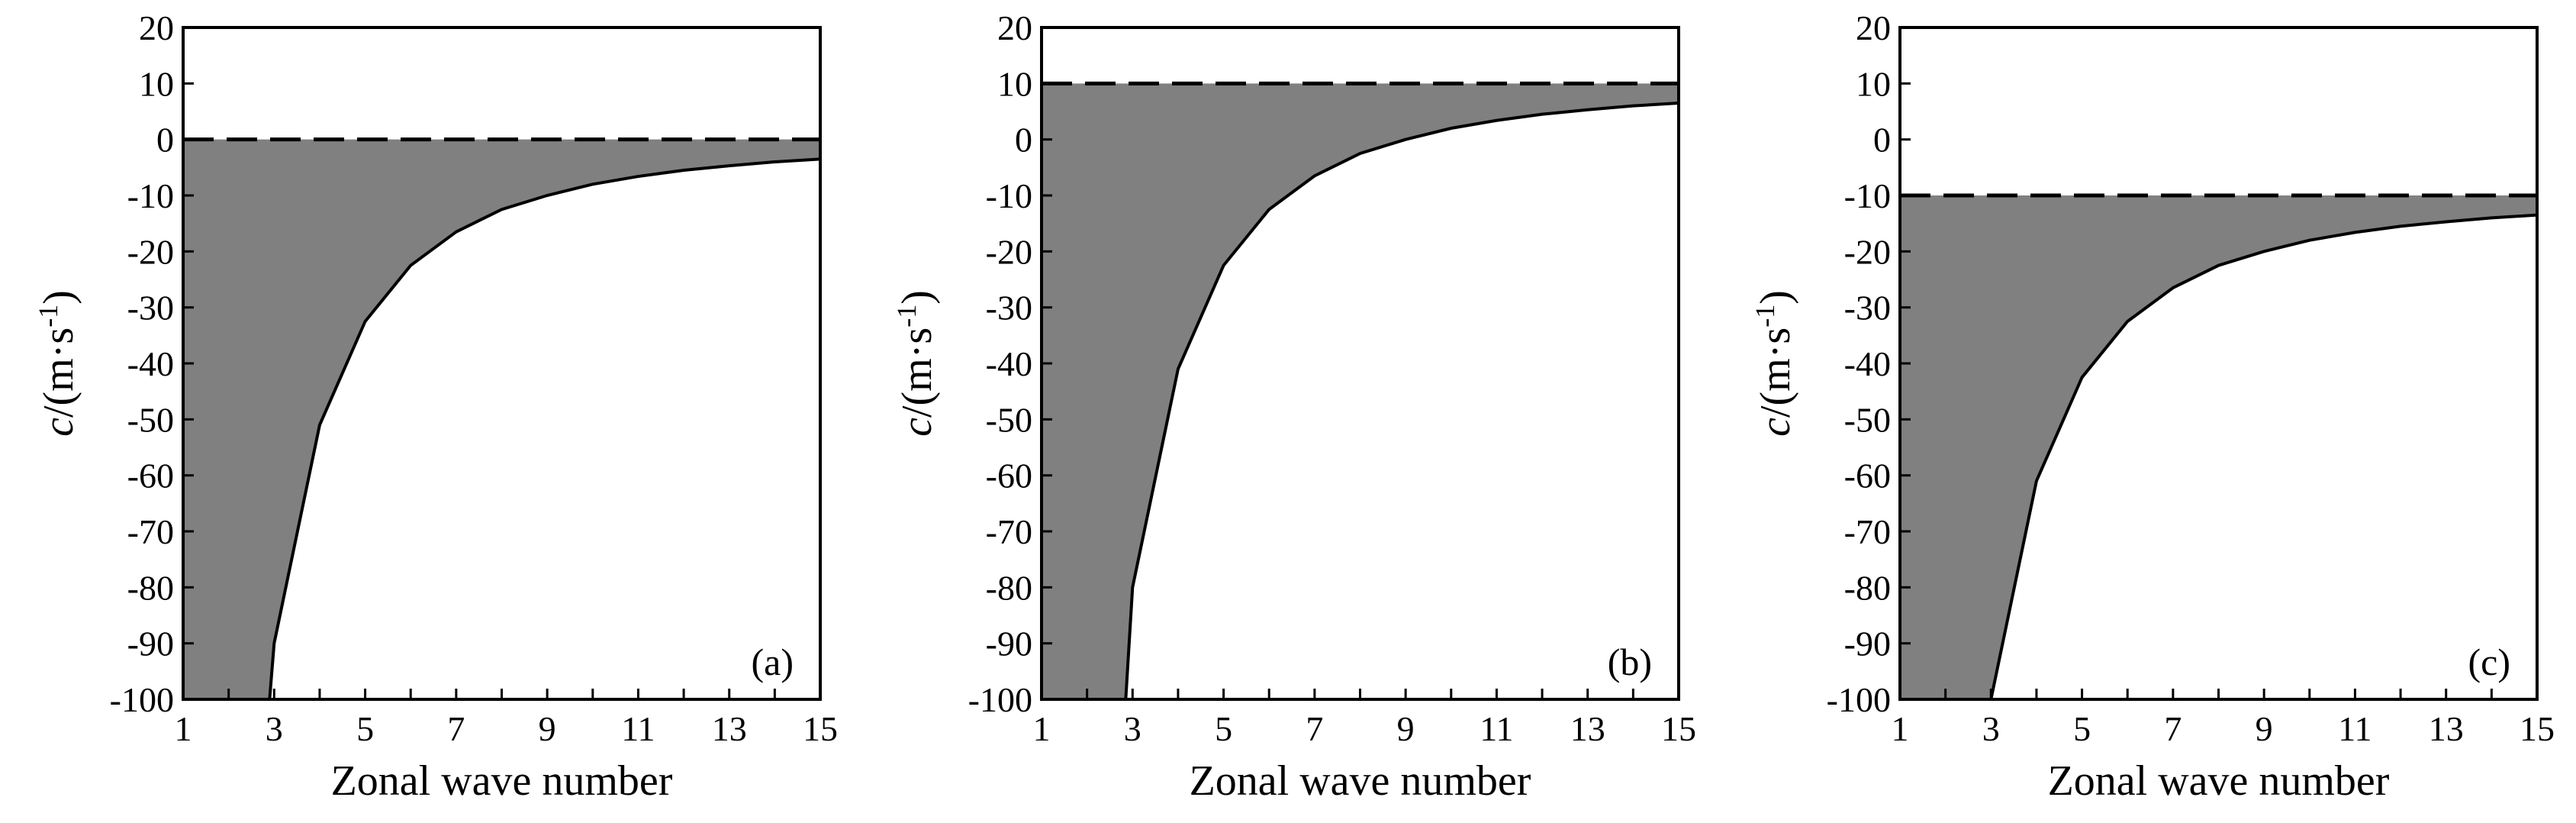 The image size is (2576, 823). I want to click on panel-label: (a), so click(773, 662).